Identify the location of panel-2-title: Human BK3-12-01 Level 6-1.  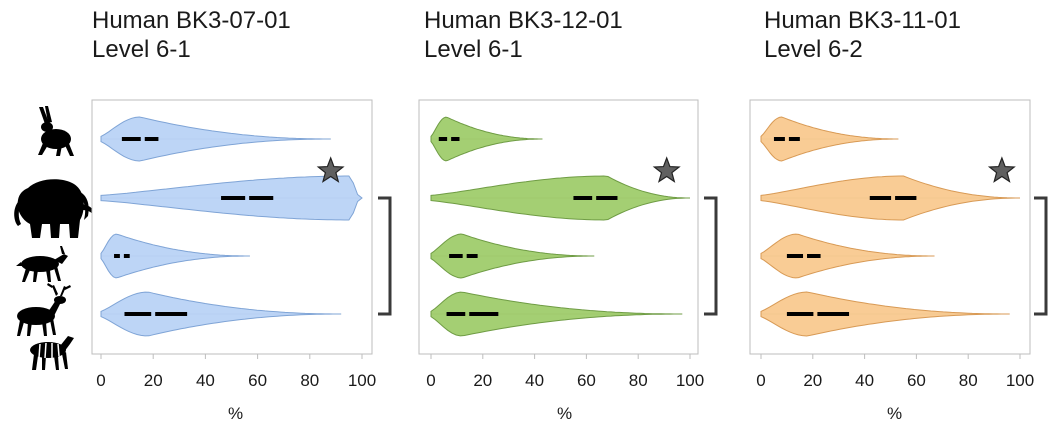
(523, 35).